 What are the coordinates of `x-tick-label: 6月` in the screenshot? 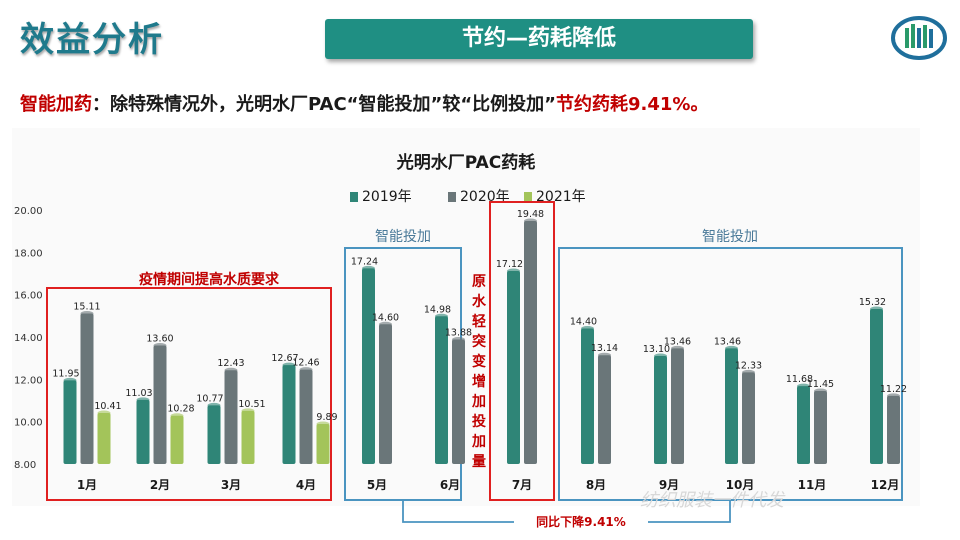 It's located at (450, 485).